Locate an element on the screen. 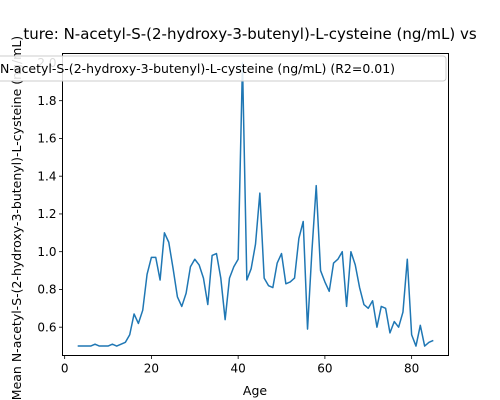 This screenshot has width=500, height=400. legend-box is located at coordinates (223, 68).